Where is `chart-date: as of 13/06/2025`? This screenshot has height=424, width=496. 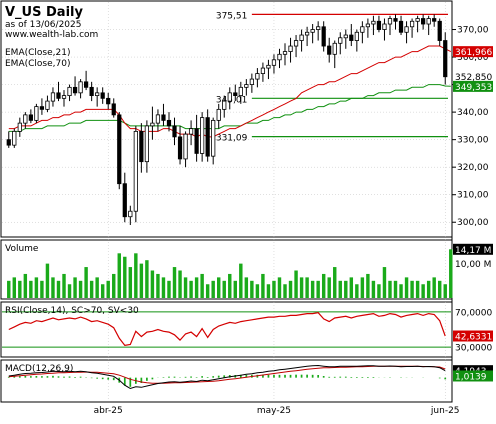 chart-date: as of 13/06/2025 is located at coordinates (43, 25).